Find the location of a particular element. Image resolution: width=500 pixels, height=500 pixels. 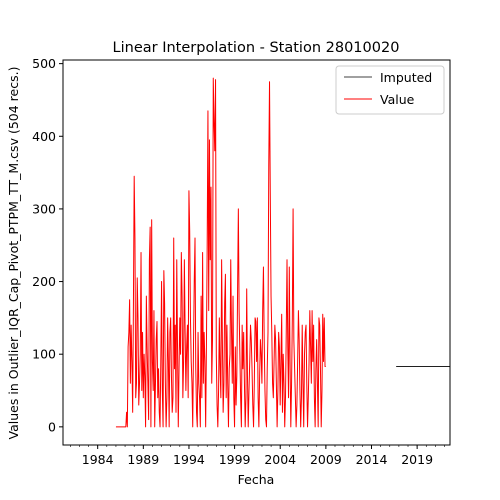

x-tick-label: 1989 is located at coordinates (143, 459).